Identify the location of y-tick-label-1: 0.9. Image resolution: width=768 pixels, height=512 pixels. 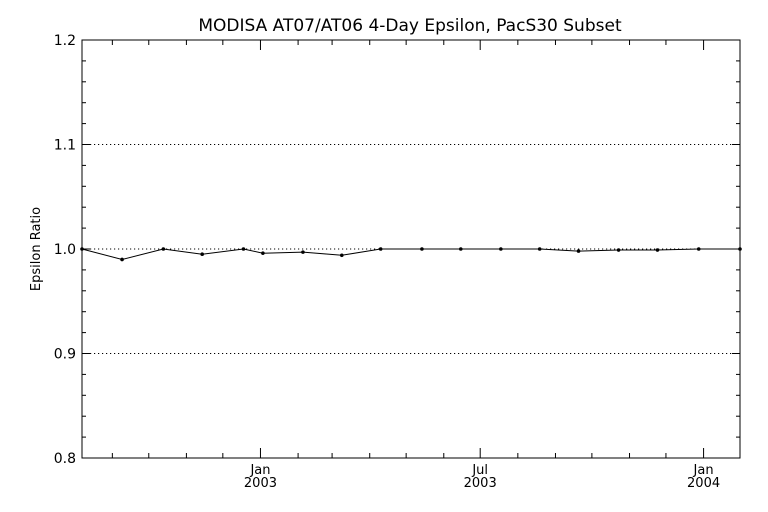
(65, 355).